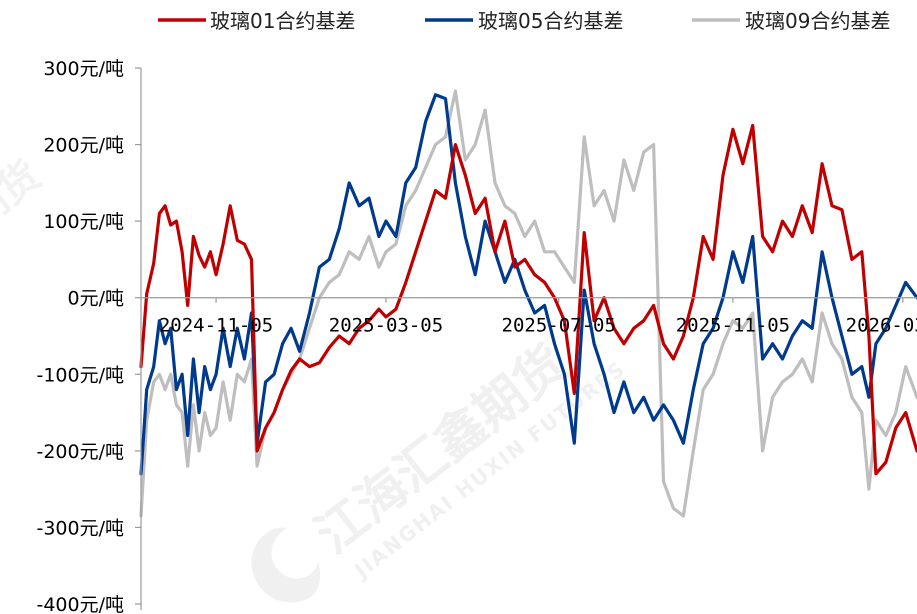  Describe the element at coordinates (386, 326) in the screenshot. I see `x-tick-label-1: 2025-03-05` at that location.